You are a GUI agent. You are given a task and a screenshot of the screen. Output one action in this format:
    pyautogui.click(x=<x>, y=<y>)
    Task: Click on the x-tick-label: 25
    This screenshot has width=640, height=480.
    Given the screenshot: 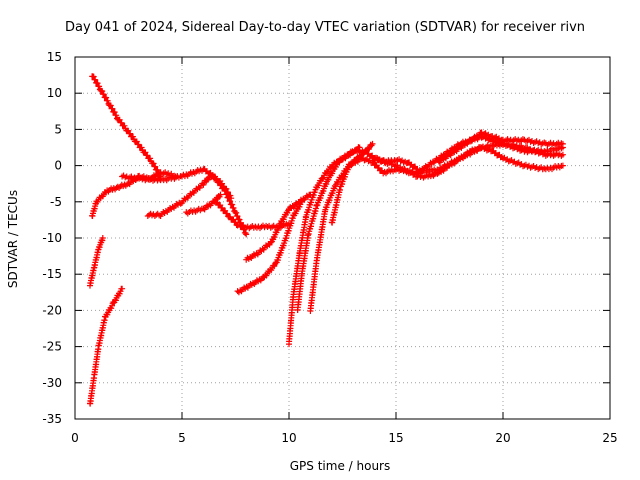 What is the action you would take?
    pyautogui.click(x=609, y=438)
    